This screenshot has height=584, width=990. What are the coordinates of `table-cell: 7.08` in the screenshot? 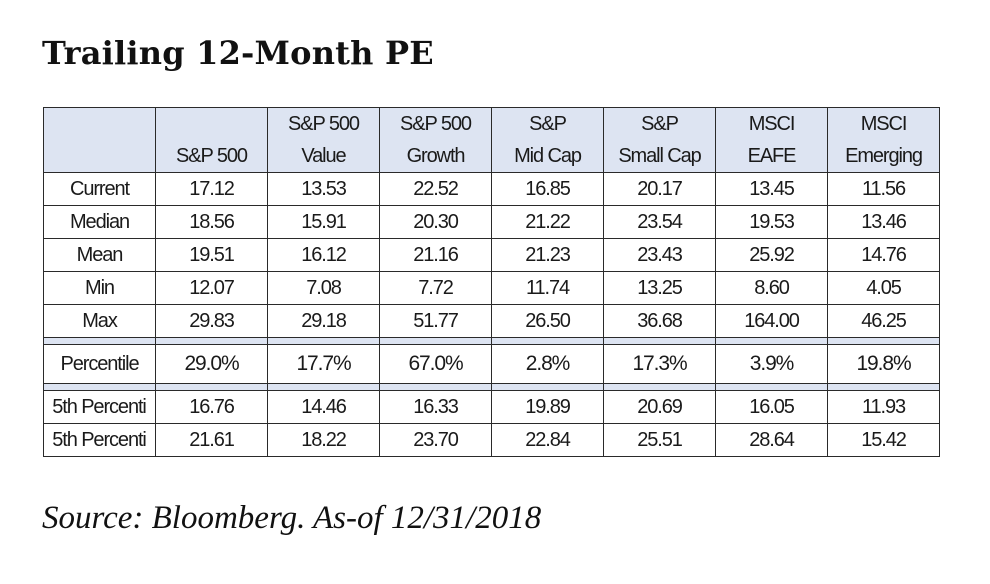 It's located at (323, 288).